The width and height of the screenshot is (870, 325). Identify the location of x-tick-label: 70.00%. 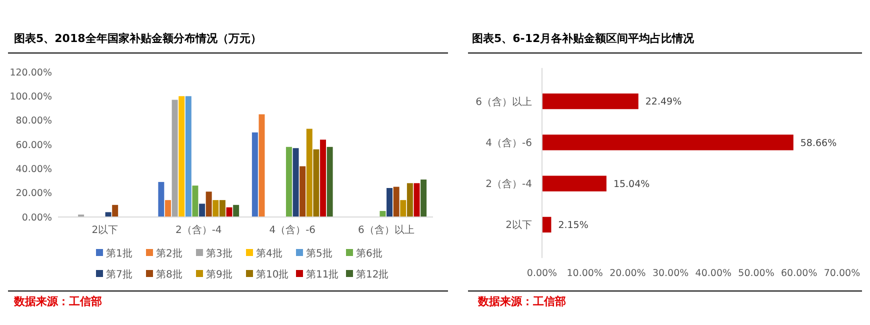
(842, 273).